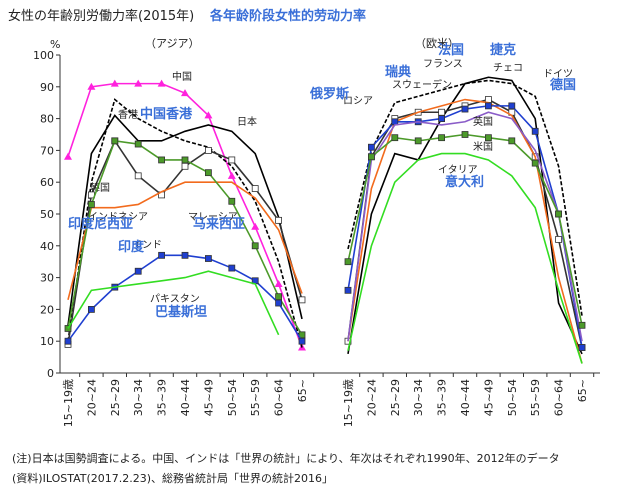 This screenshot has width=623, height=492. What do you see at coordinates (47, 87) in the screenshot?
I see `y-tick-label: 90` at bounding box center [47, 87].